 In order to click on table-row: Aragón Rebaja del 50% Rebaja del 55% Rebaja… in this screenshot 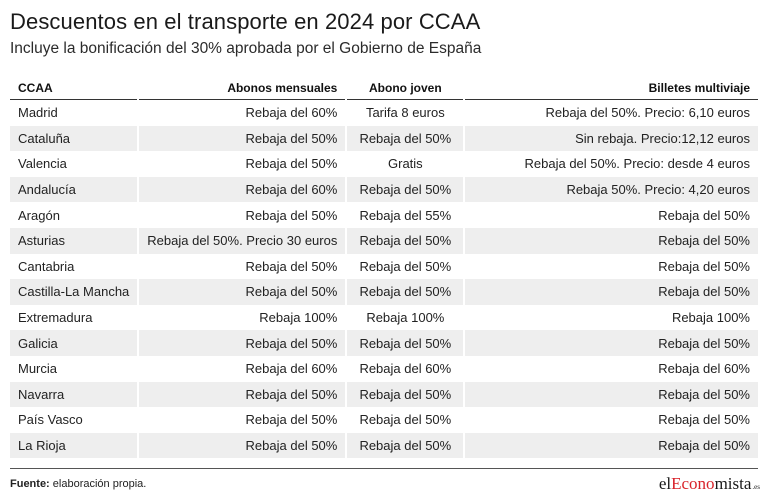, I will do `click(384, 215)`.